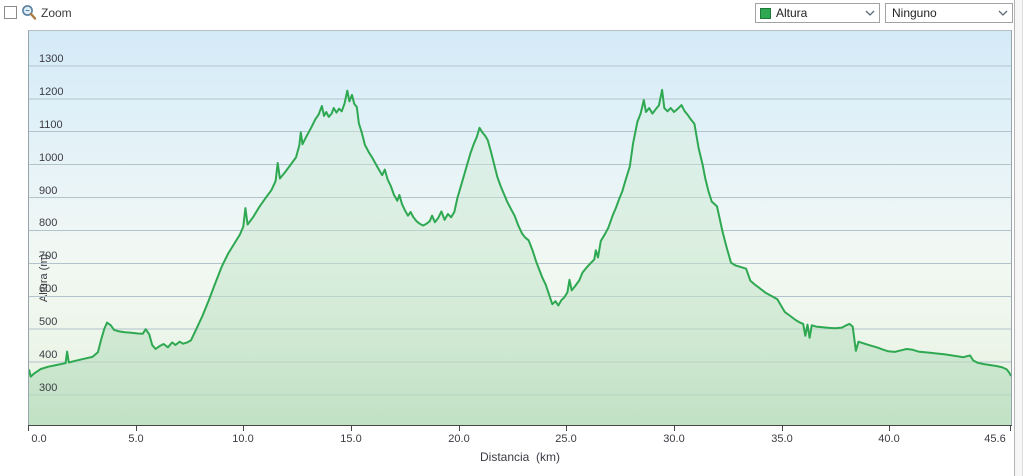 The width and height of the screenshot is (1023, 476). I want to click on x-tick-label: 45.6, so click(995, 439).